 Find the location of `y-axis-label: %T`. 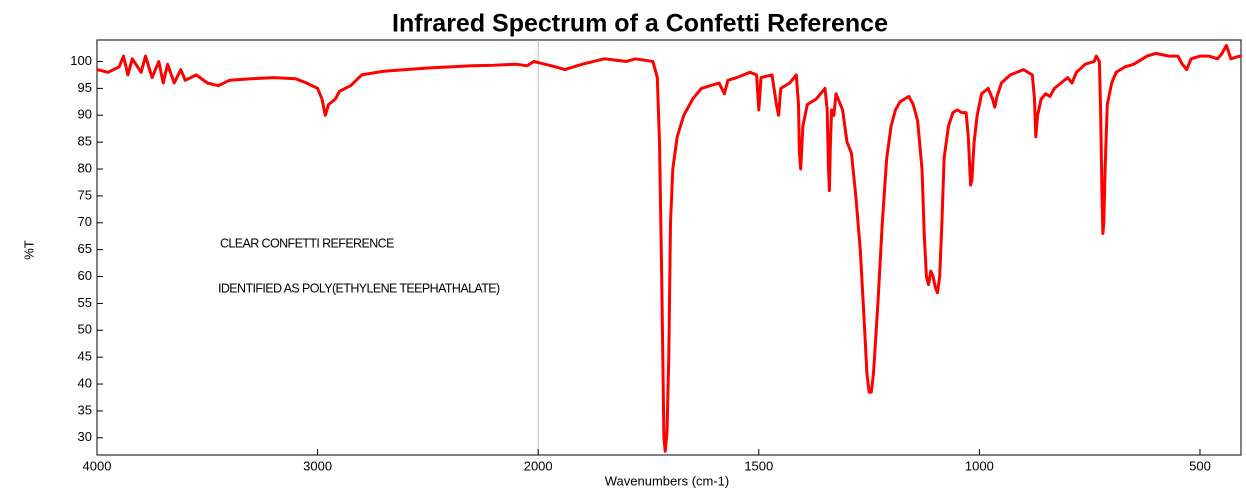

y-axis-label: %T is located at coordinates (28, 250).